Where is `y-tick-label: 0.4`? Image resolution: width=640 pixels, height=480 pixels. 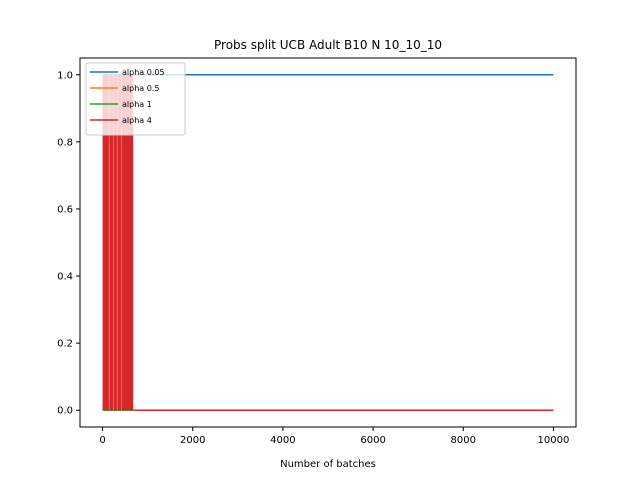 y-tick-label: 0.4 is located at coordinates (65, 277).